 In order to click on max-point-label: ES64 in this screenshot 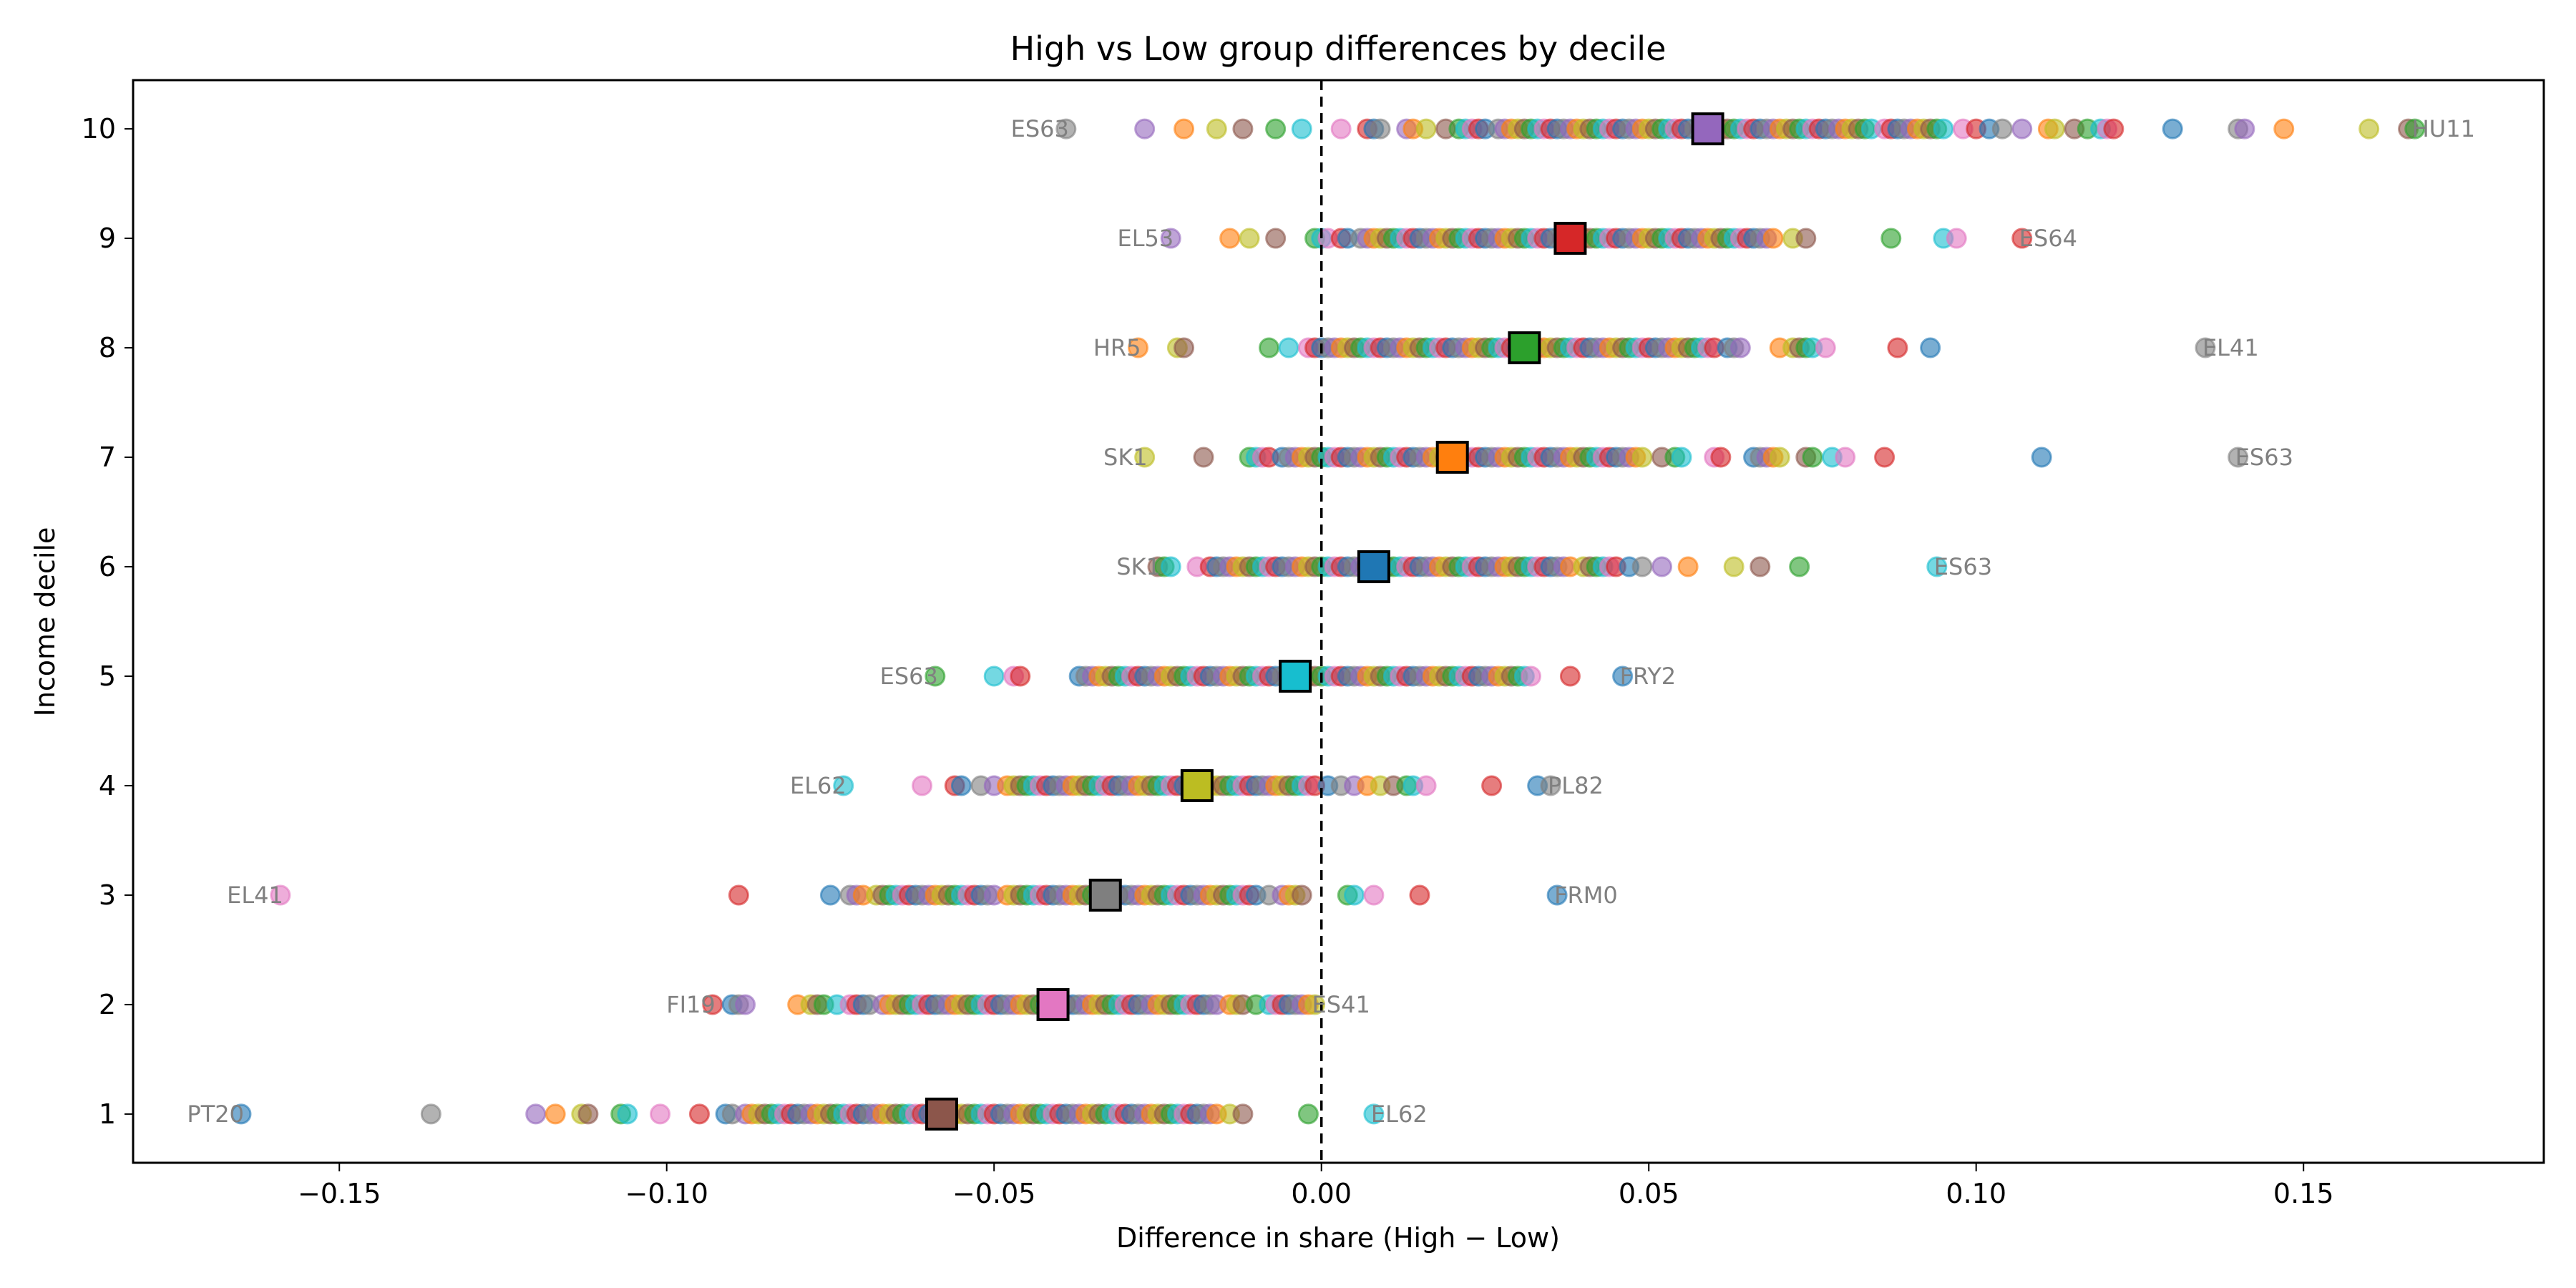, I will do `click(2048, 238)`.